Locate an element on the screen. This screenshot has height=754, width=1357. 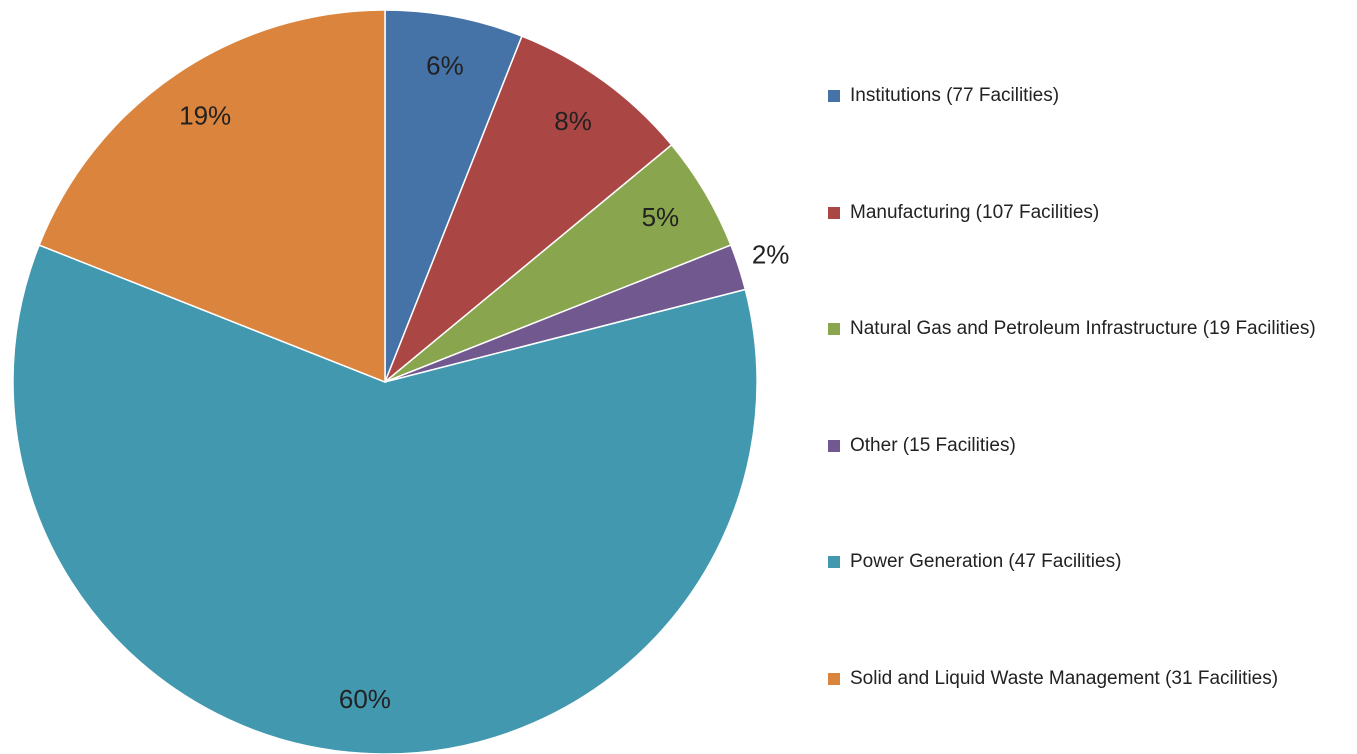
data-label: 2% is located at coordinates (771, 255).